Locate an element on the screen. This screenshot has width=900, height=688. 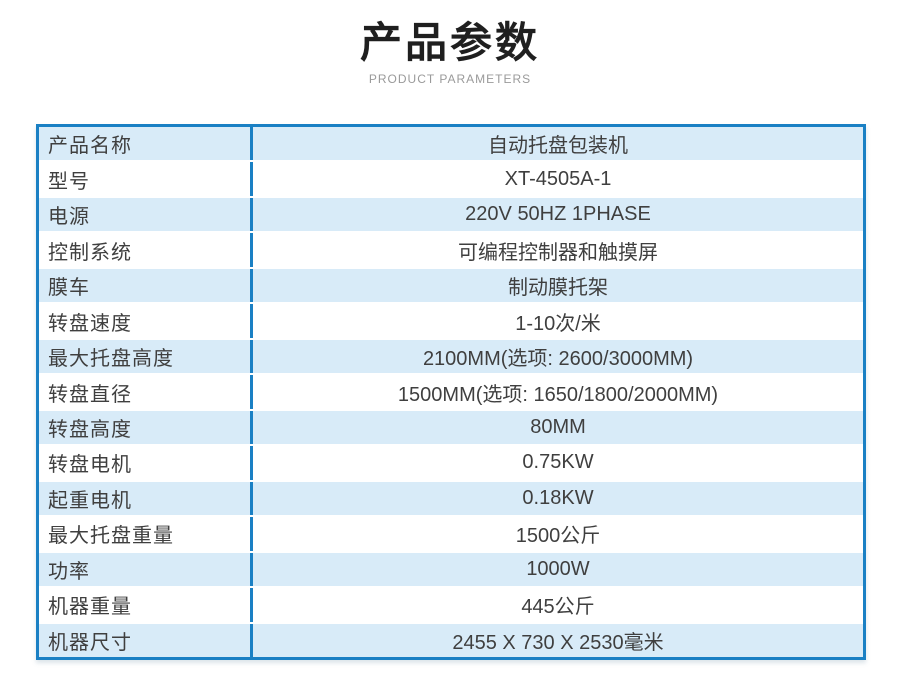
table-row: 型号 XT-4505A-1 is located at coordinates (451, 178).